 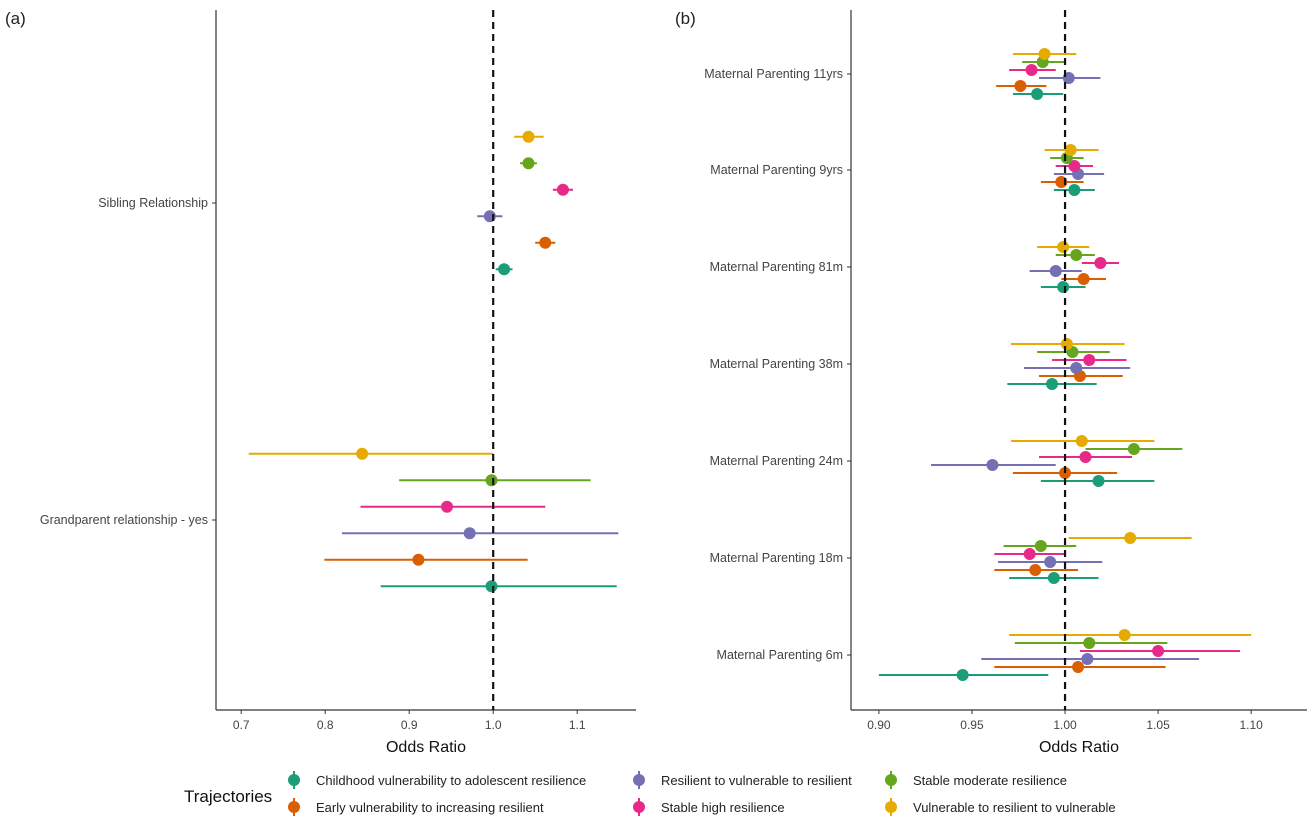 What do you see at coordinates (493, 725) in the screenshot?
I see `x-tick-label: 1.0` at bounding box center [493, 725].